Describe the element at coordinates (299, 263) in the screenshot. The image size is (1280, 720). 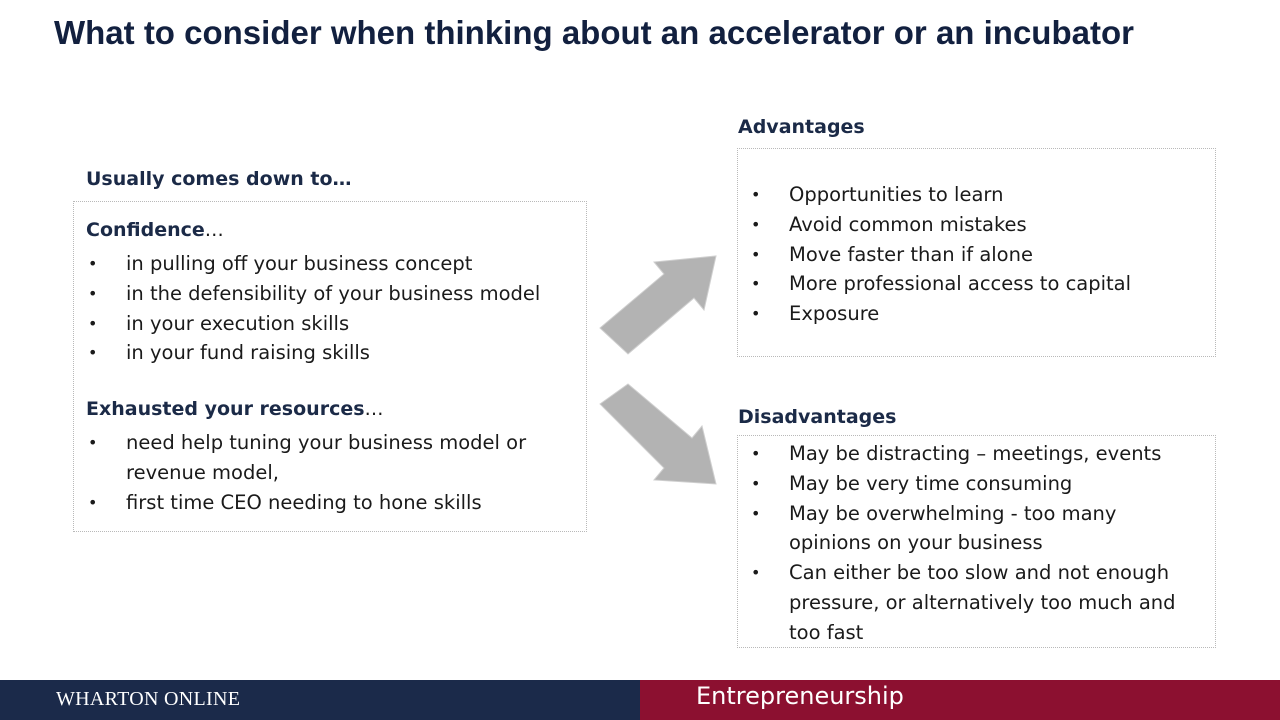
I see `list-item-text: in pulling off your business concept` at that location.